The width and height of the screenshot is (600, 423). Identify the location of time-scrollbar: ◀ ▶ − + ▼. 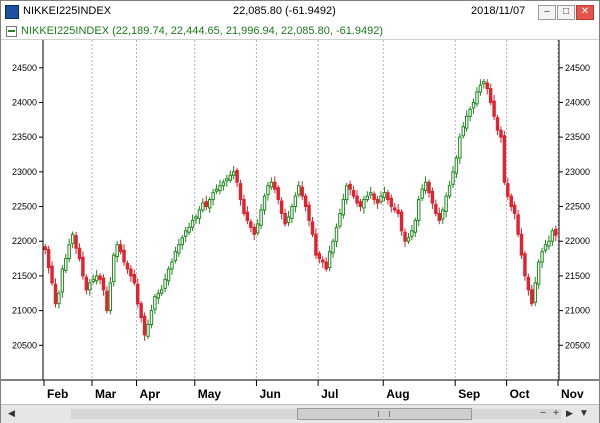
(300, 413).